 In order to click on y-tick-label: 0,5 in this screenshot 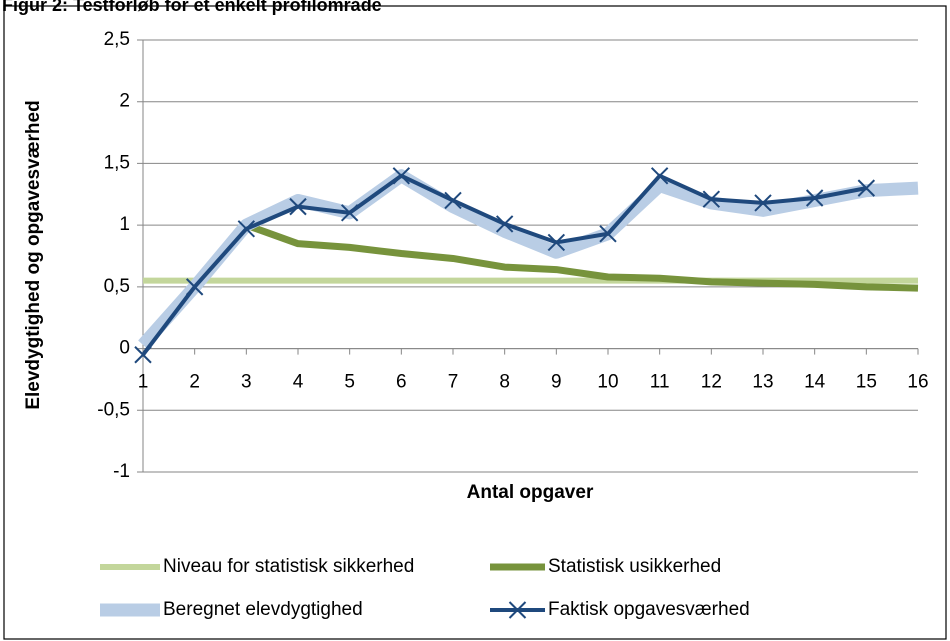, I will do `click(117, 286)`.